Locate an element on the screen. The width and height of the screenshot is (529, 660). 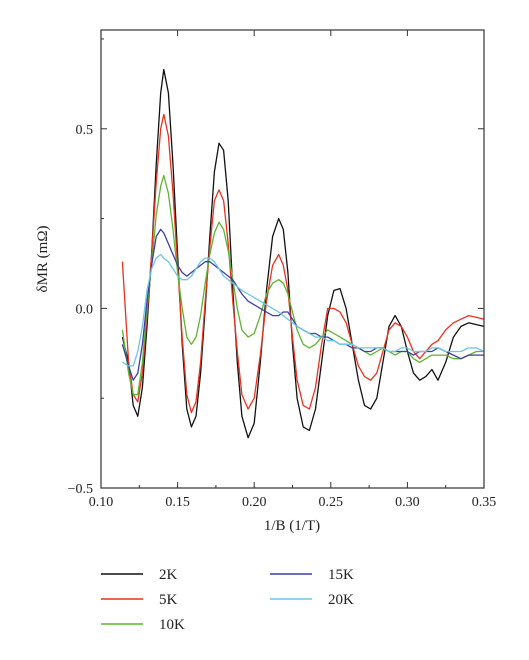
x-tick-label: 0.30 is located at coordinates (407, 502).